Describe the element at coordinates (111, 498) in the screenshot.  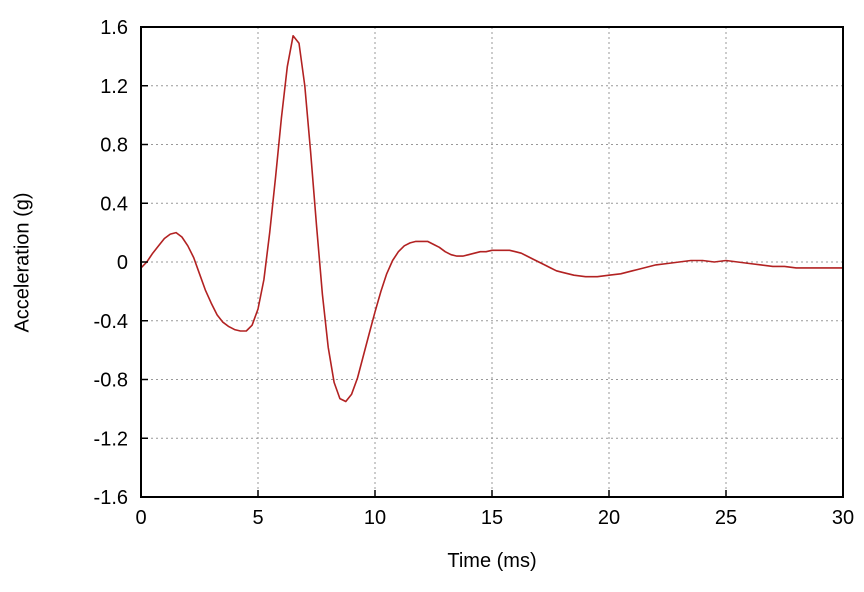
I see `y-tick-label: -1.6` at that location.